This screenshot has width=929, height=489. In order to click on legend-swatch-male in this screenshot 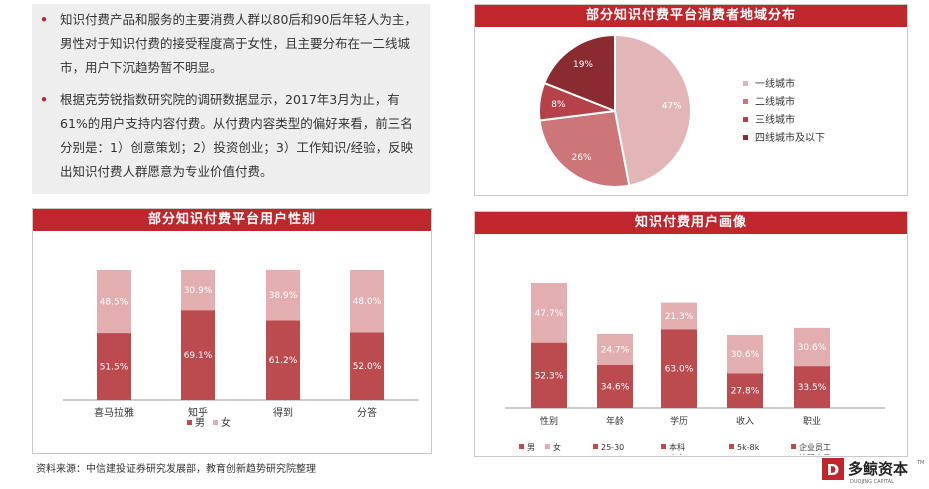, I will do `click(189, 422)`.